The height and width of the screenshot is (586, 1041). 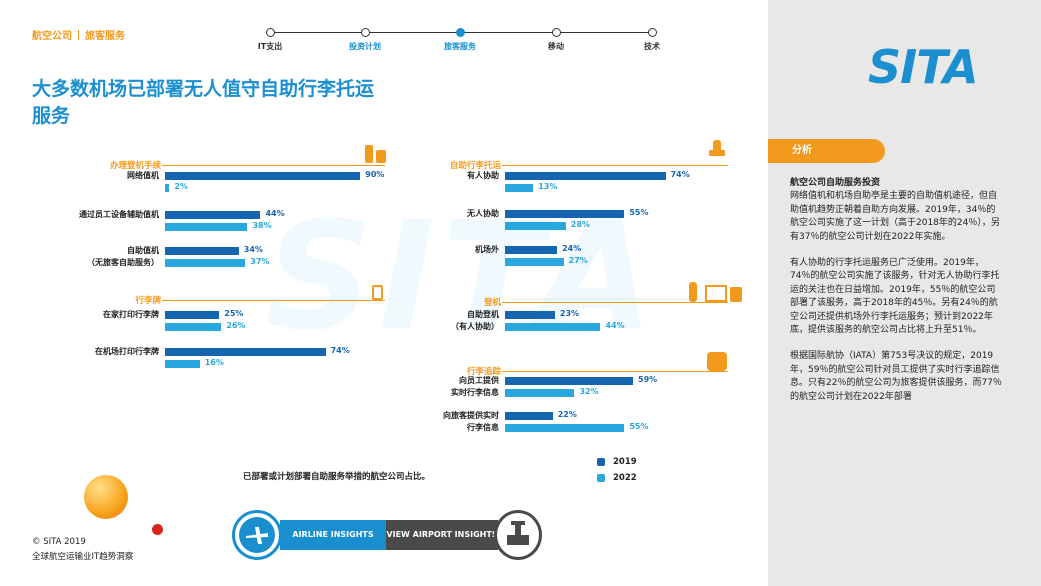 What do you see at coordinates (135, 166) in the screenshot?
I see `section-title: 办理登机手续` at bounding box center [135, 166].